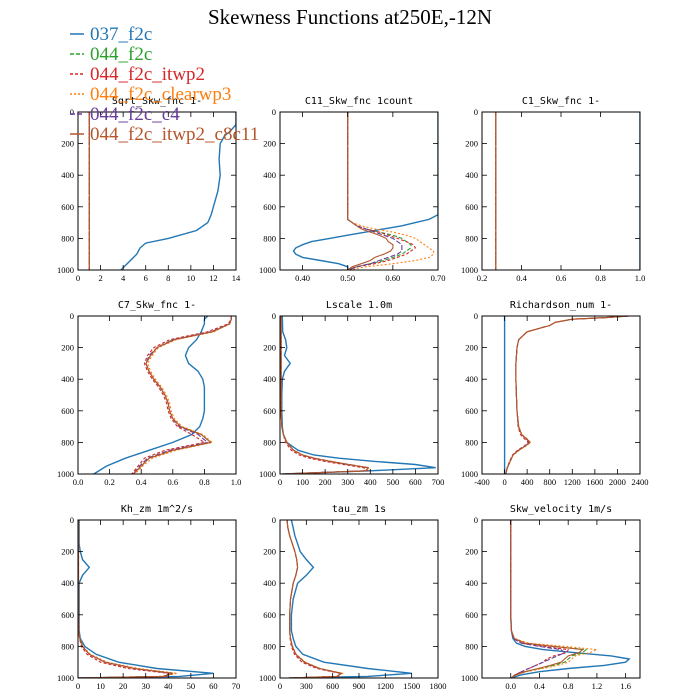 The image size is (700, 700). I want to click on panel-8-lines, so click(349, 599).